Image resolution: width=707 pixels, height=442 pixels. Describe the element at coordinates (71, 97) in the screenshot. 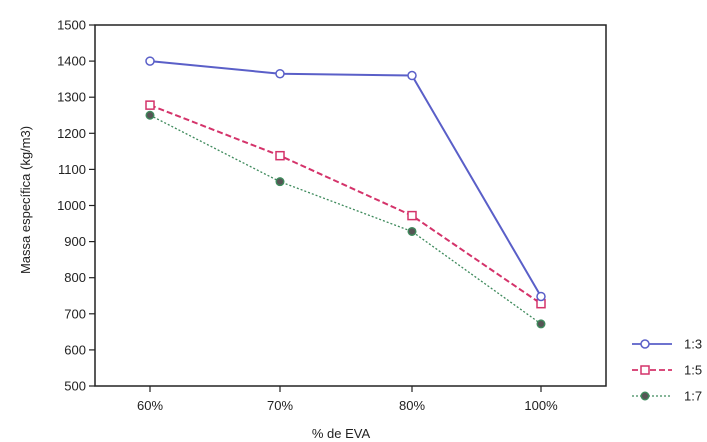

I see `y-tick-label: 1300` at that location.